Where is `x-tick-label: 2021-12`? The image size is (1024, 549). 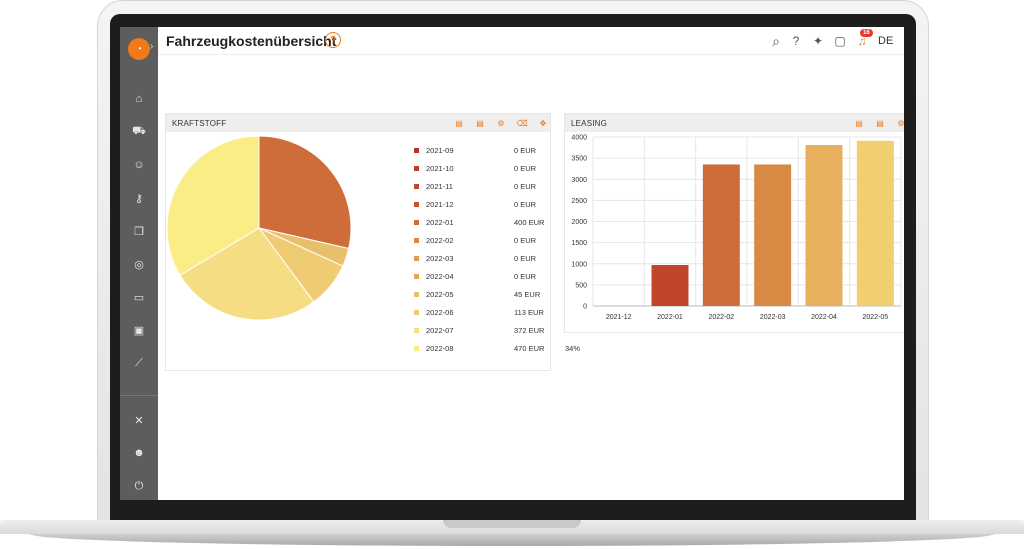 x-tick-label: 2021-12 is located at coordinates (619, 317).